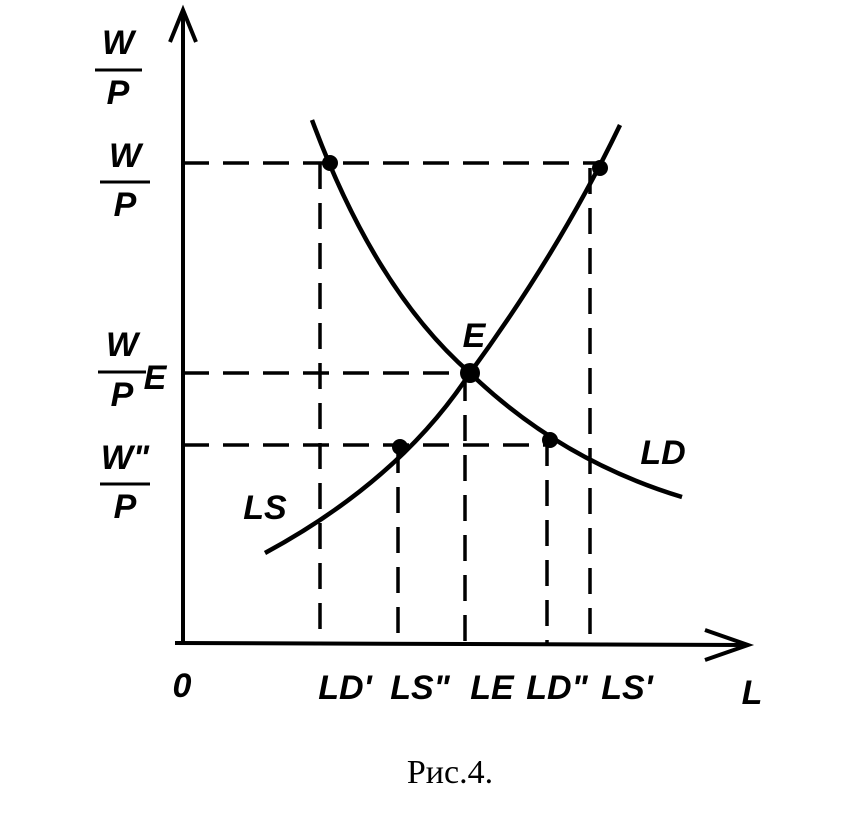 The width and height of the screenshot is (853, 813). I want to click on origin: 0, so click(182, 686).